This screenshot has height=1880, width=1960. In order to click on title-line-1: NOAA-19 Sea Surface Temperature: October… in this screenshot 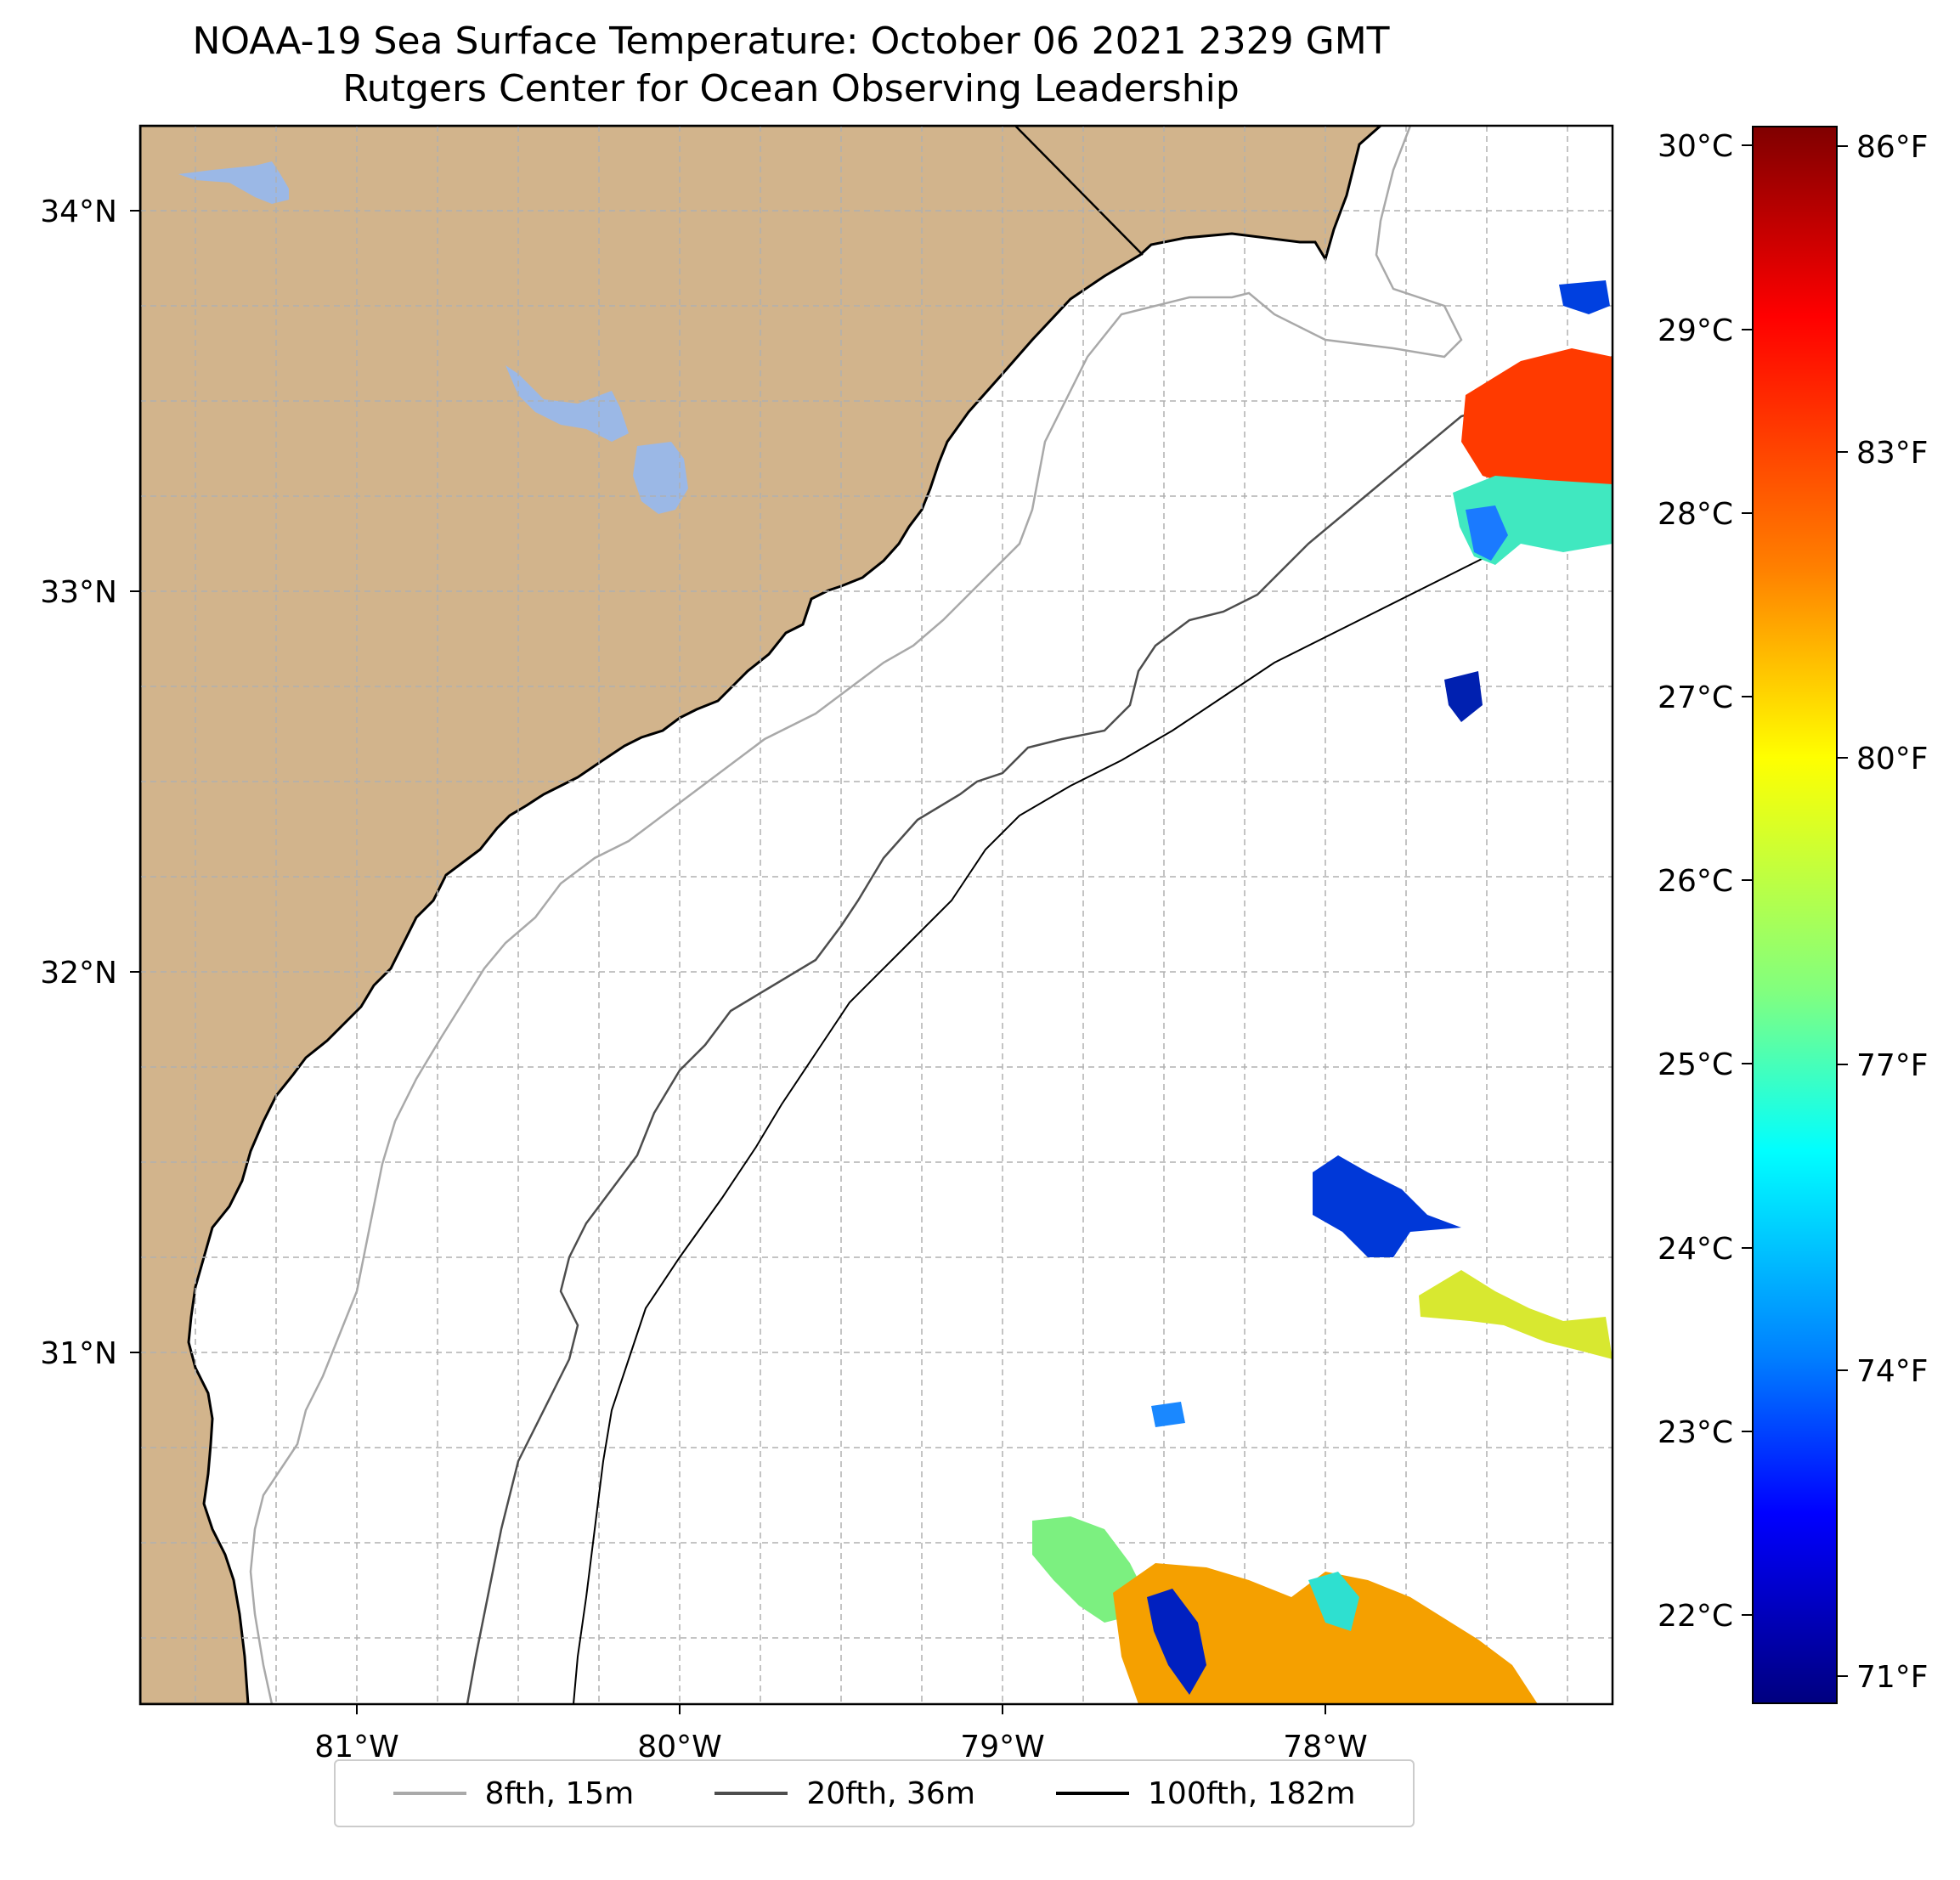, I will do `click(791, 41)`.